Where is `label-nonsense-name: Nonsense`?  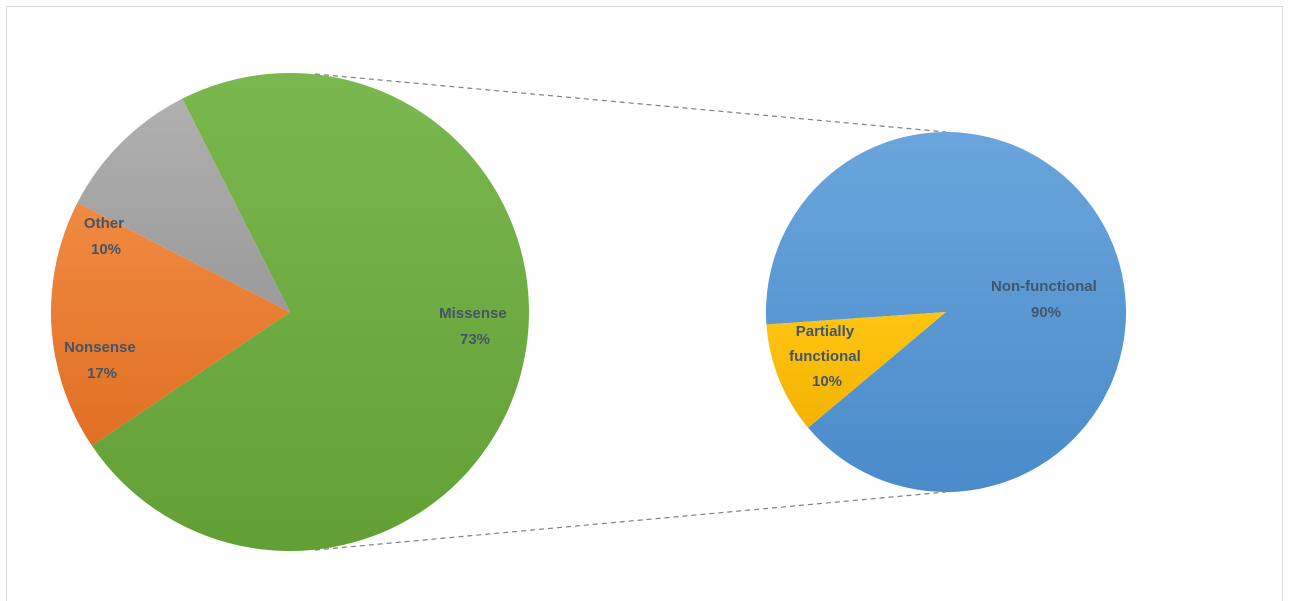
label-nonsense-name: Nonsense is located at coordinates (100, 347).